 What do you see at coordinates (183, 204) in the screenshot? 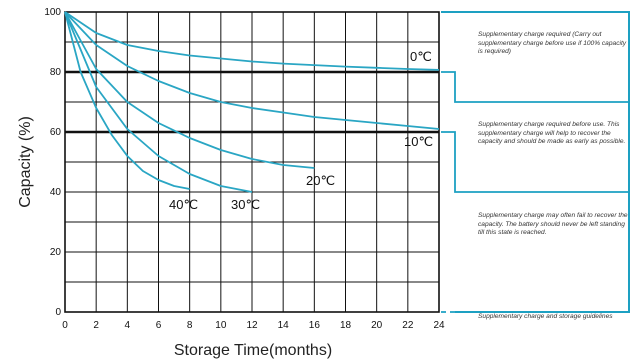
I see `curve-label-40c: 40℃` at bounding box center [183, 204].